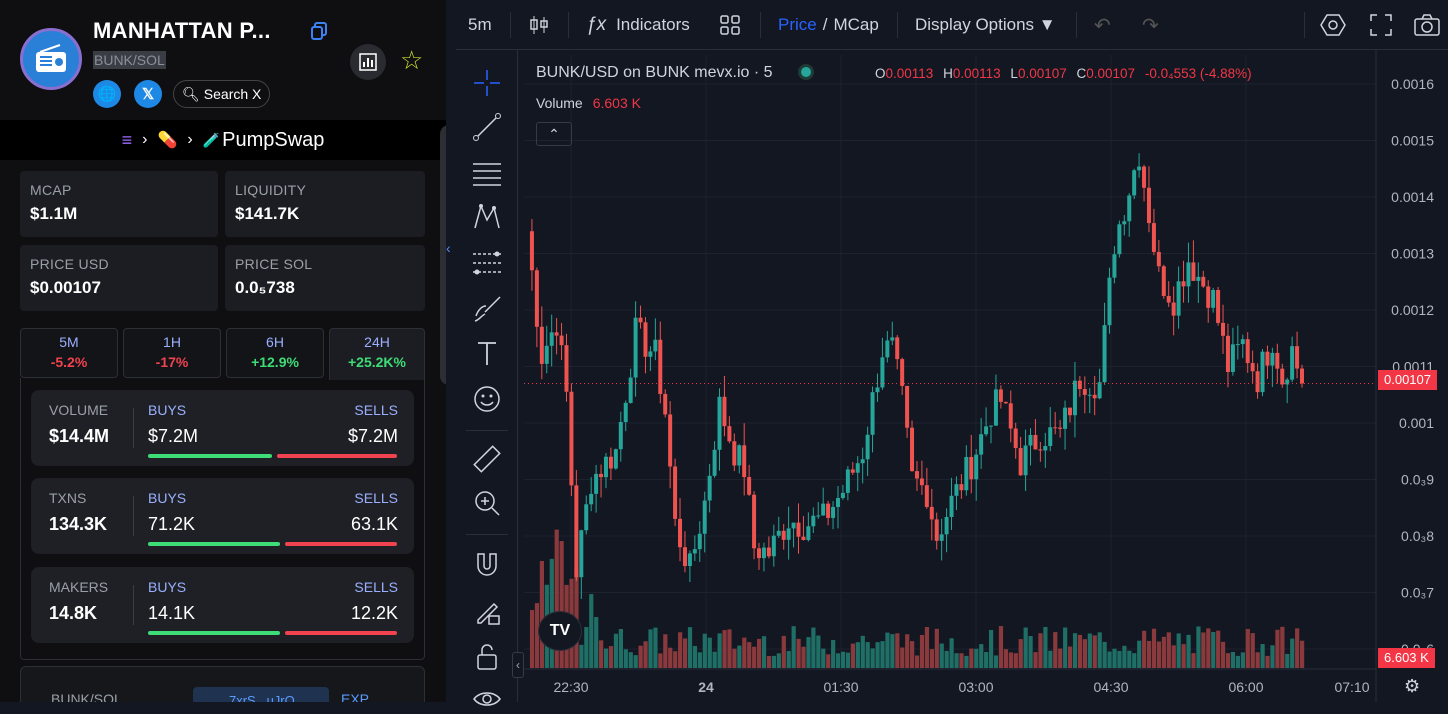 This screenshot has height=714, width=1448. Describe the element at coordinates (487, 83) in the screenshot. I see `crosshair-icon` at that location.